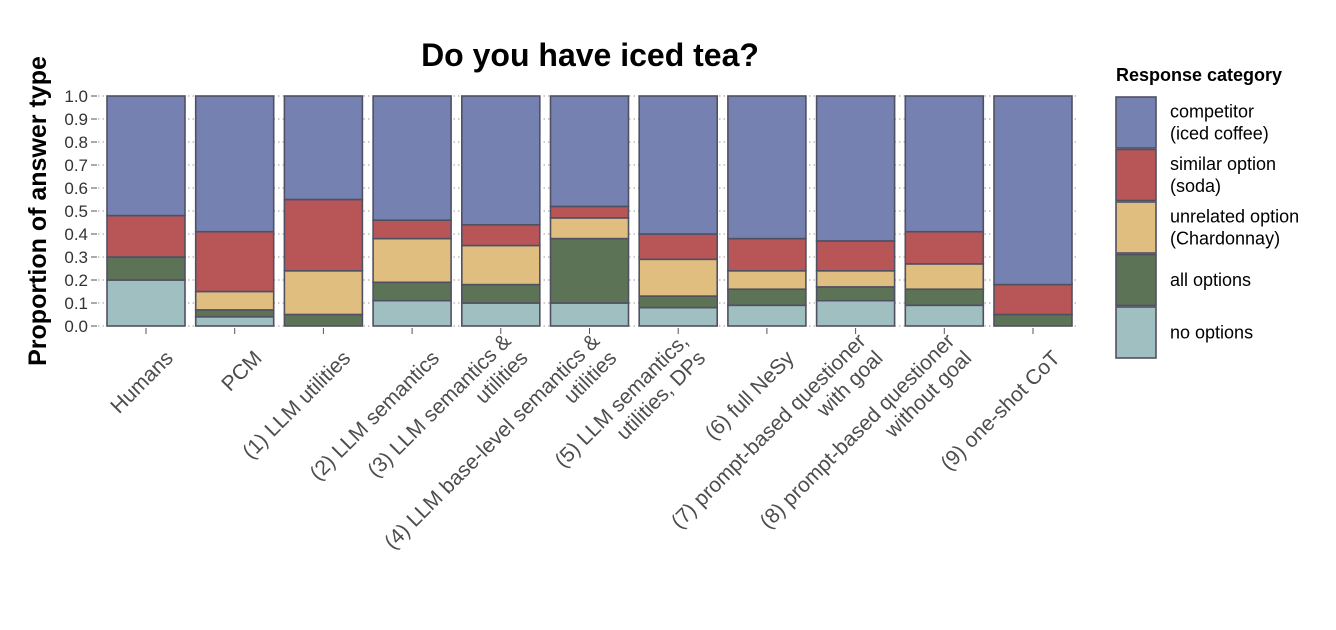 Image resolution: width=1336 pixels, height=630 pixels. Describe the element at coordinates (76, 211) in the screenshot. I see `y-tick-label: 0.5` at that location.